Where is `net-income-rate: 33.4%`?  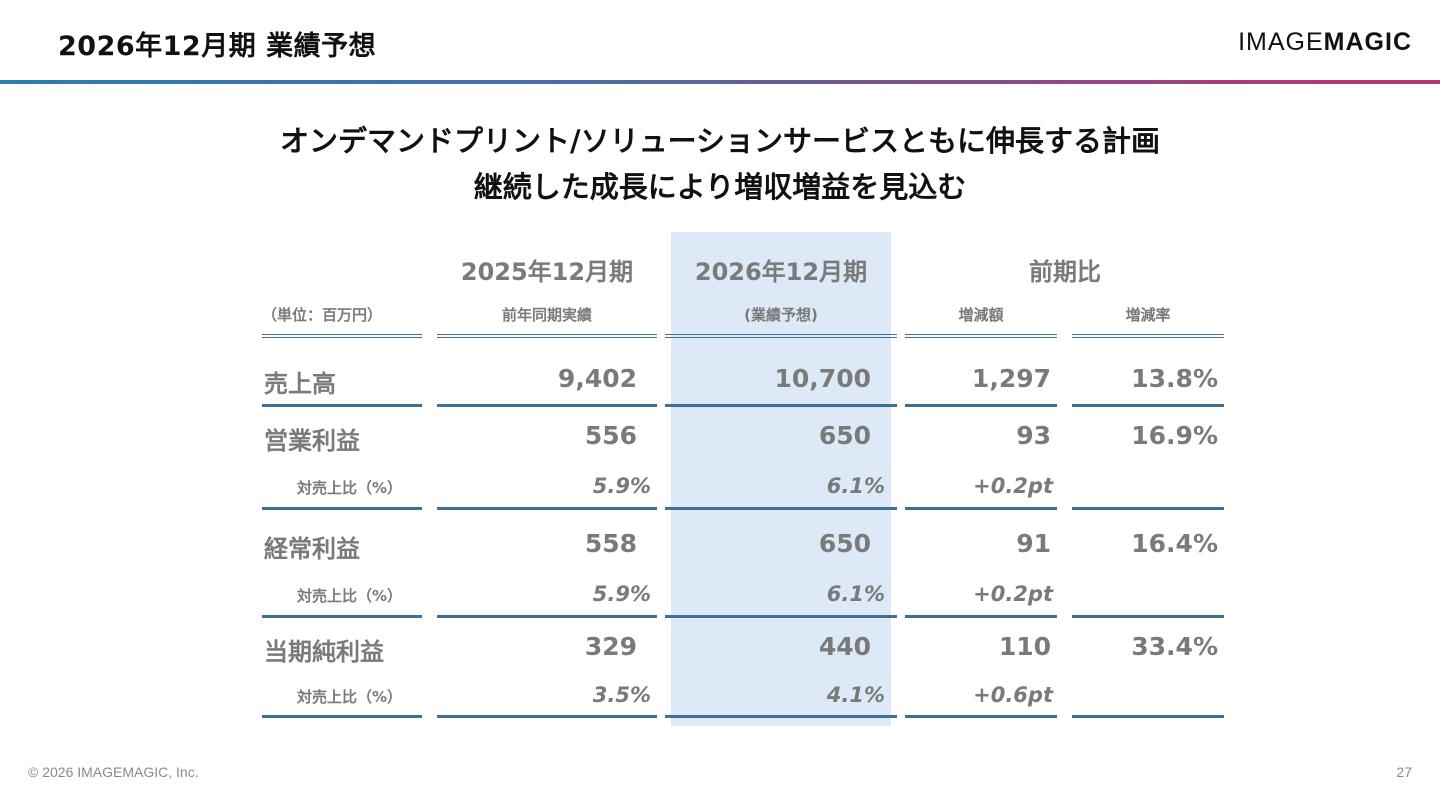 net-income-rate: 33.4% is located at coordinates (1174, 646).